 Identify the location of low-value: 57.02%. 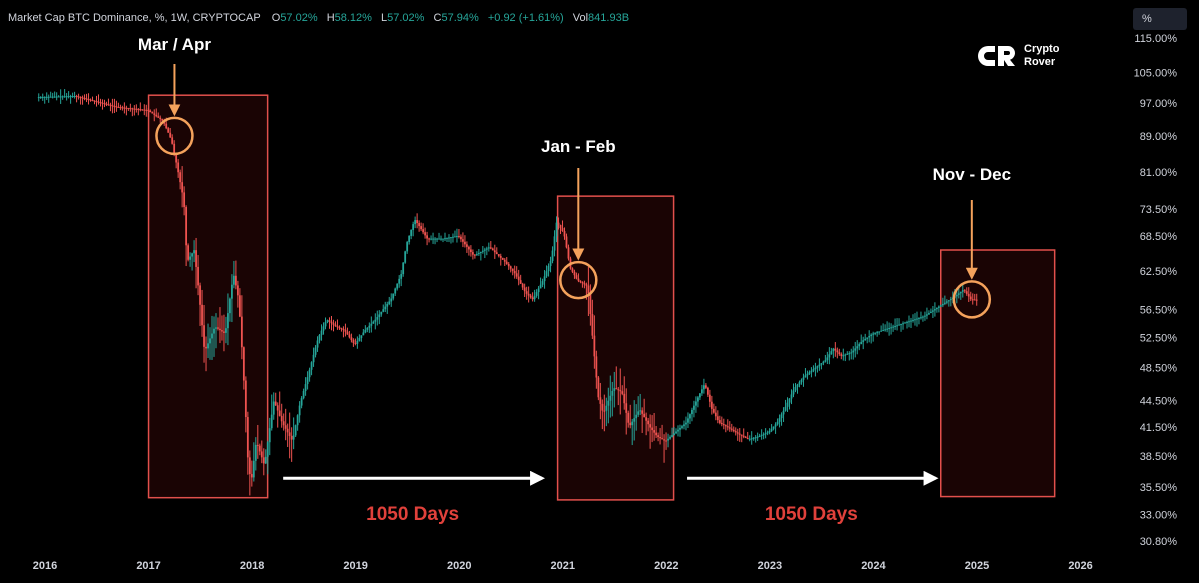
(406, 18).